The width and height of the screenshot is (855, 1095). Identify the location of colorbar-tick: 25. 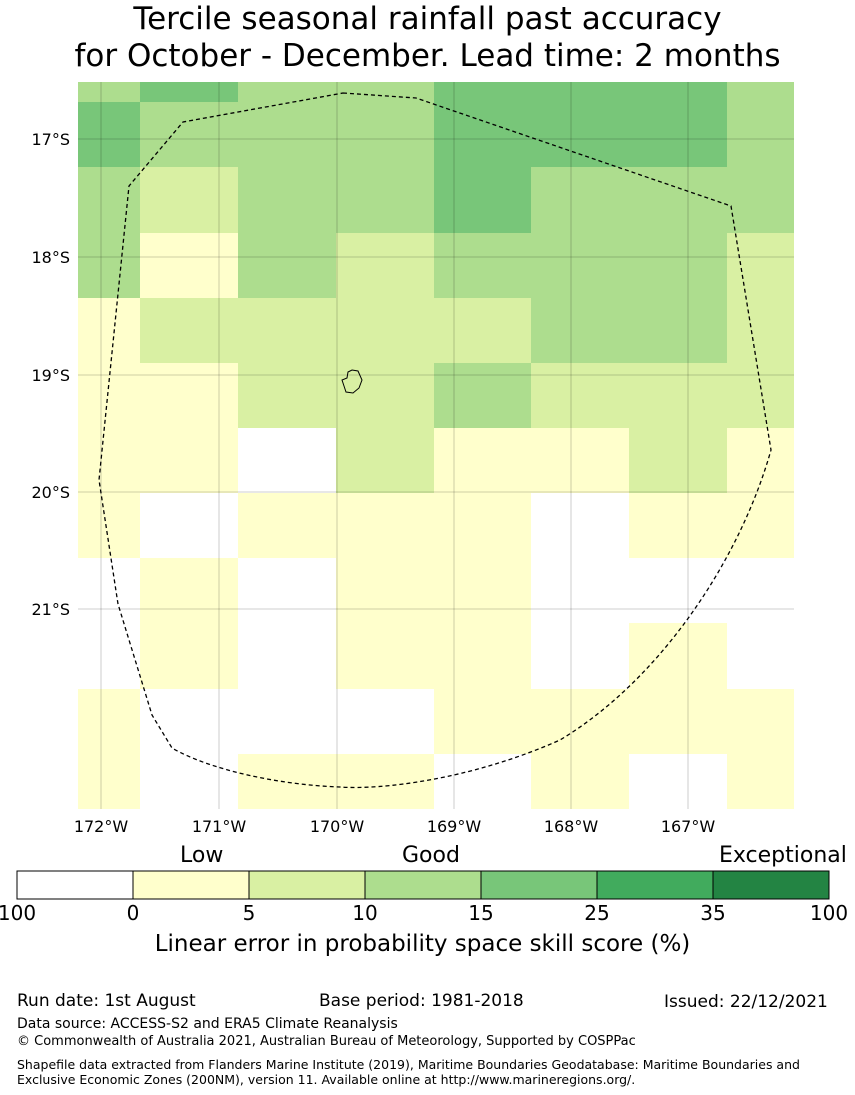
(597, 913).